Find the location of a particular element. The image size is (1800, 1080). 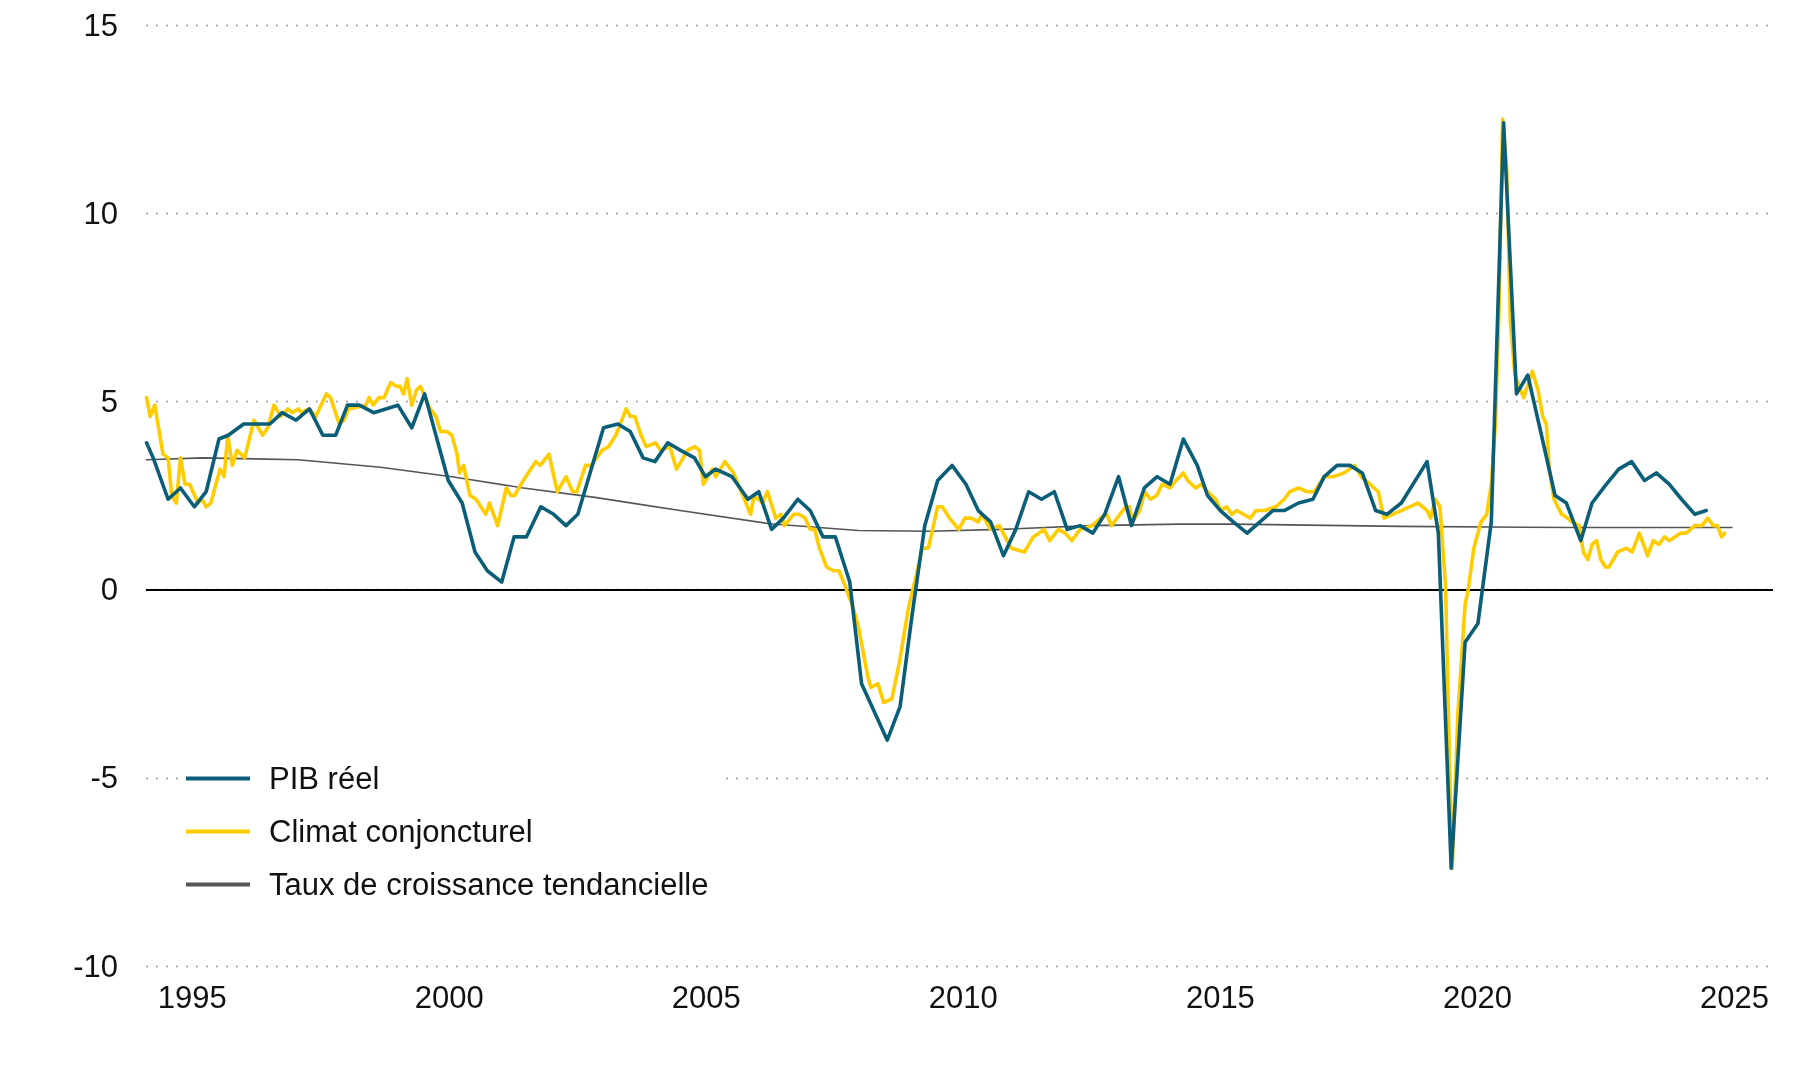

y-tick-label: 10 is located at coordinates (100, 213).